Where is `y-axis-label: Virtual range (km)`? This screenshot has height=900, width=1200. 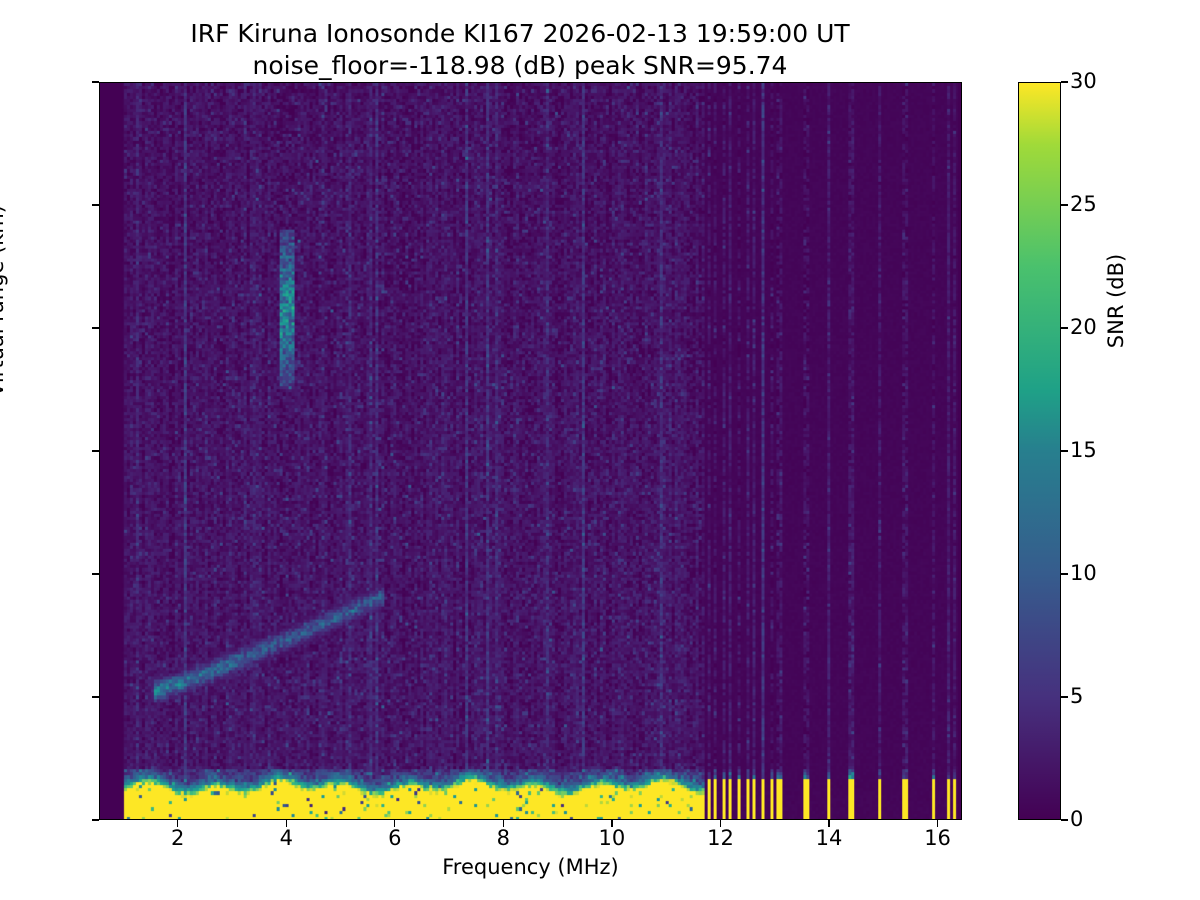
y-axis-label: Virtual range (km) is located at coordinates (4, 301).